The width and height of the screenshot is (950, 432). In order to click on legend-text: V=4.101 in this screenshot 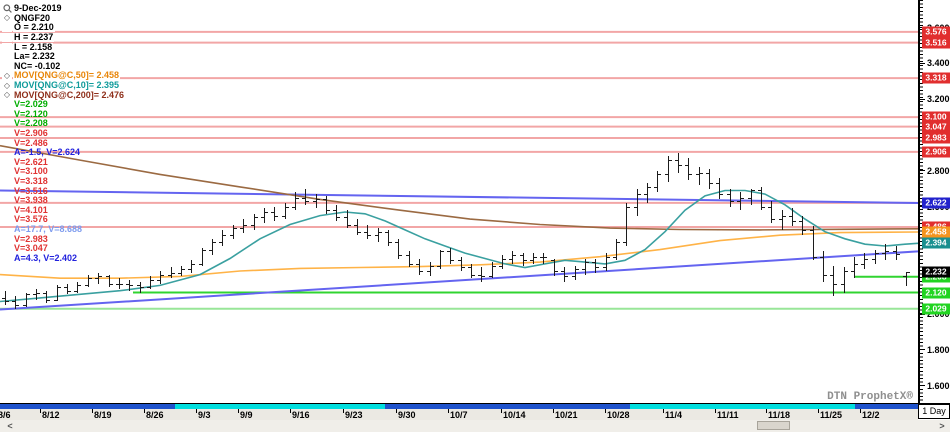, I will do `click(31, 209)`.